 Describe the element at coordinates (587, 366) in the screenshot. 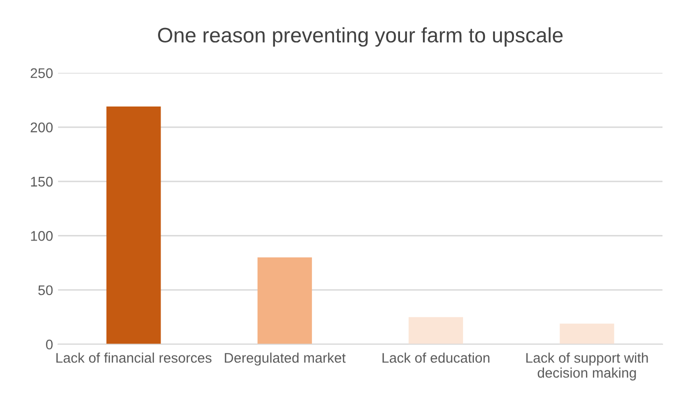

I see `x-tick-label: Lack of support with decision making` at that location.